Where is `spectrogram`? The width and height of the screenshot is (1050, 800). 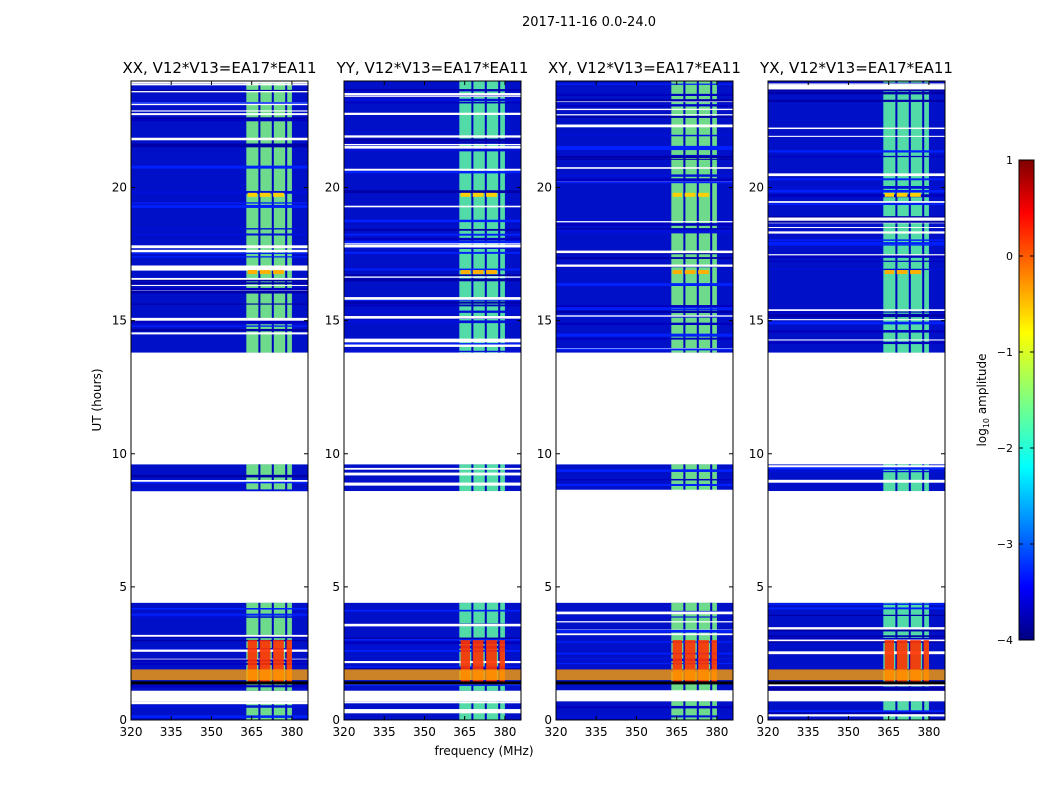 spectrogram is located at coordinates (219, 400).